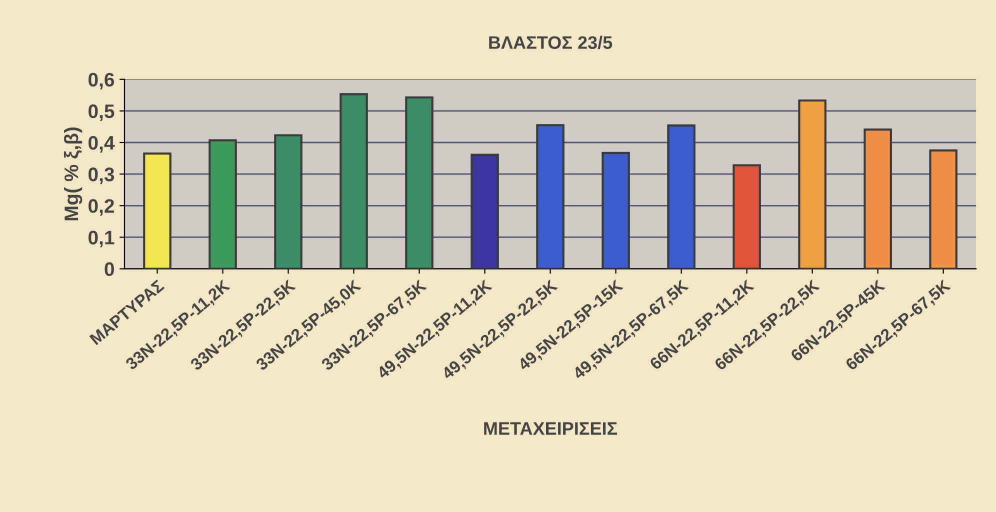 This screenshot has width=996, height=512. I want to click on y-tick-label: 0,5, so click(101, 112).